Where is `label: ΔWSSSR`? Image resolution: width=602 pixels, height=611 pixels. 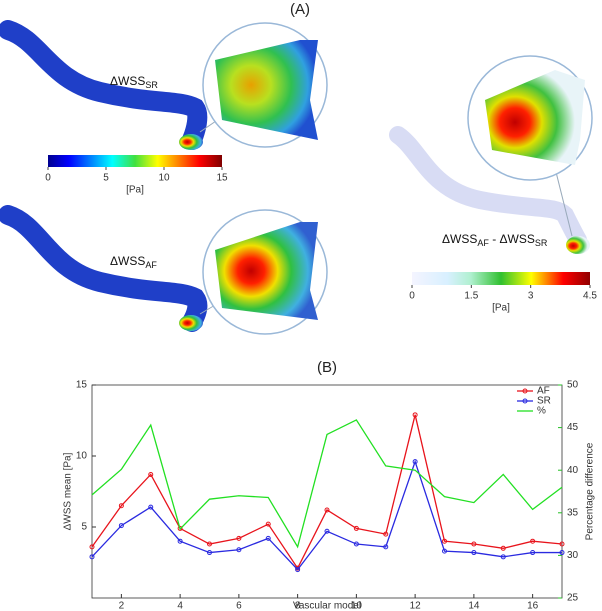 label: ΔWSSSR is located at coordinates (134, 82).